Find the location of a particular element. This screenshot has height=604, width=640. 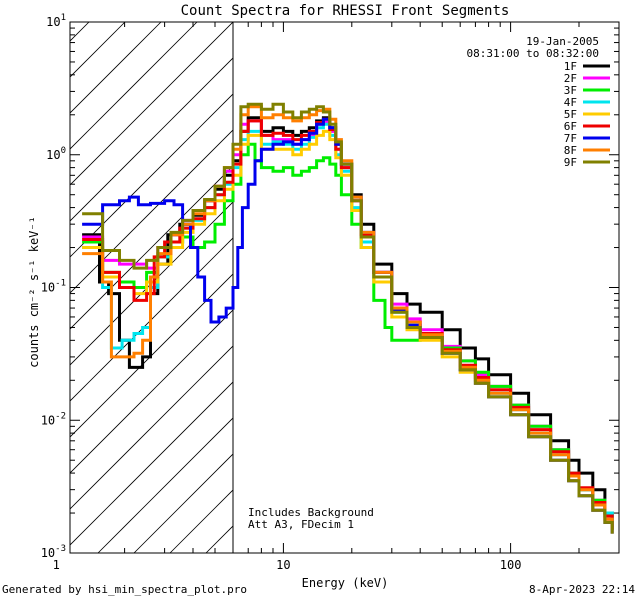

legend-label-4F: 4F is located at coordinates (570, 102).